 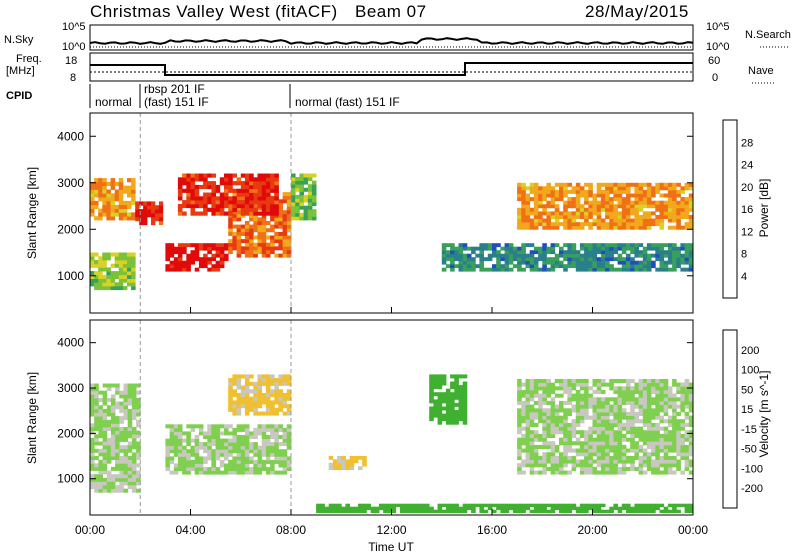 What do you see at coordinates (70, 343) in the screenshot?
I see `y-tick-label: 4000` at bounding box center [70, 343].